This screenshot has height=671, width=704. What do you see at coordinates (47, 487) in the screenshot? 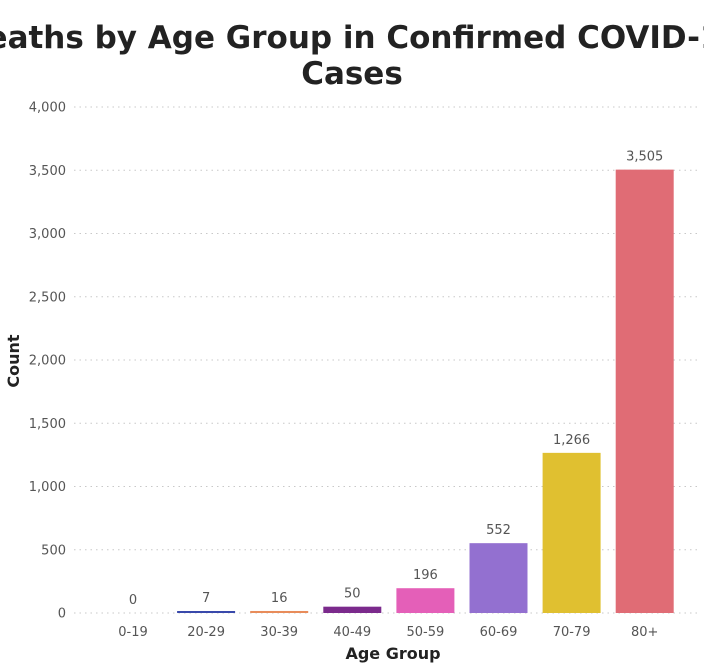
I see `y-tick-label: 1,000` at bounding box center [47, 487].